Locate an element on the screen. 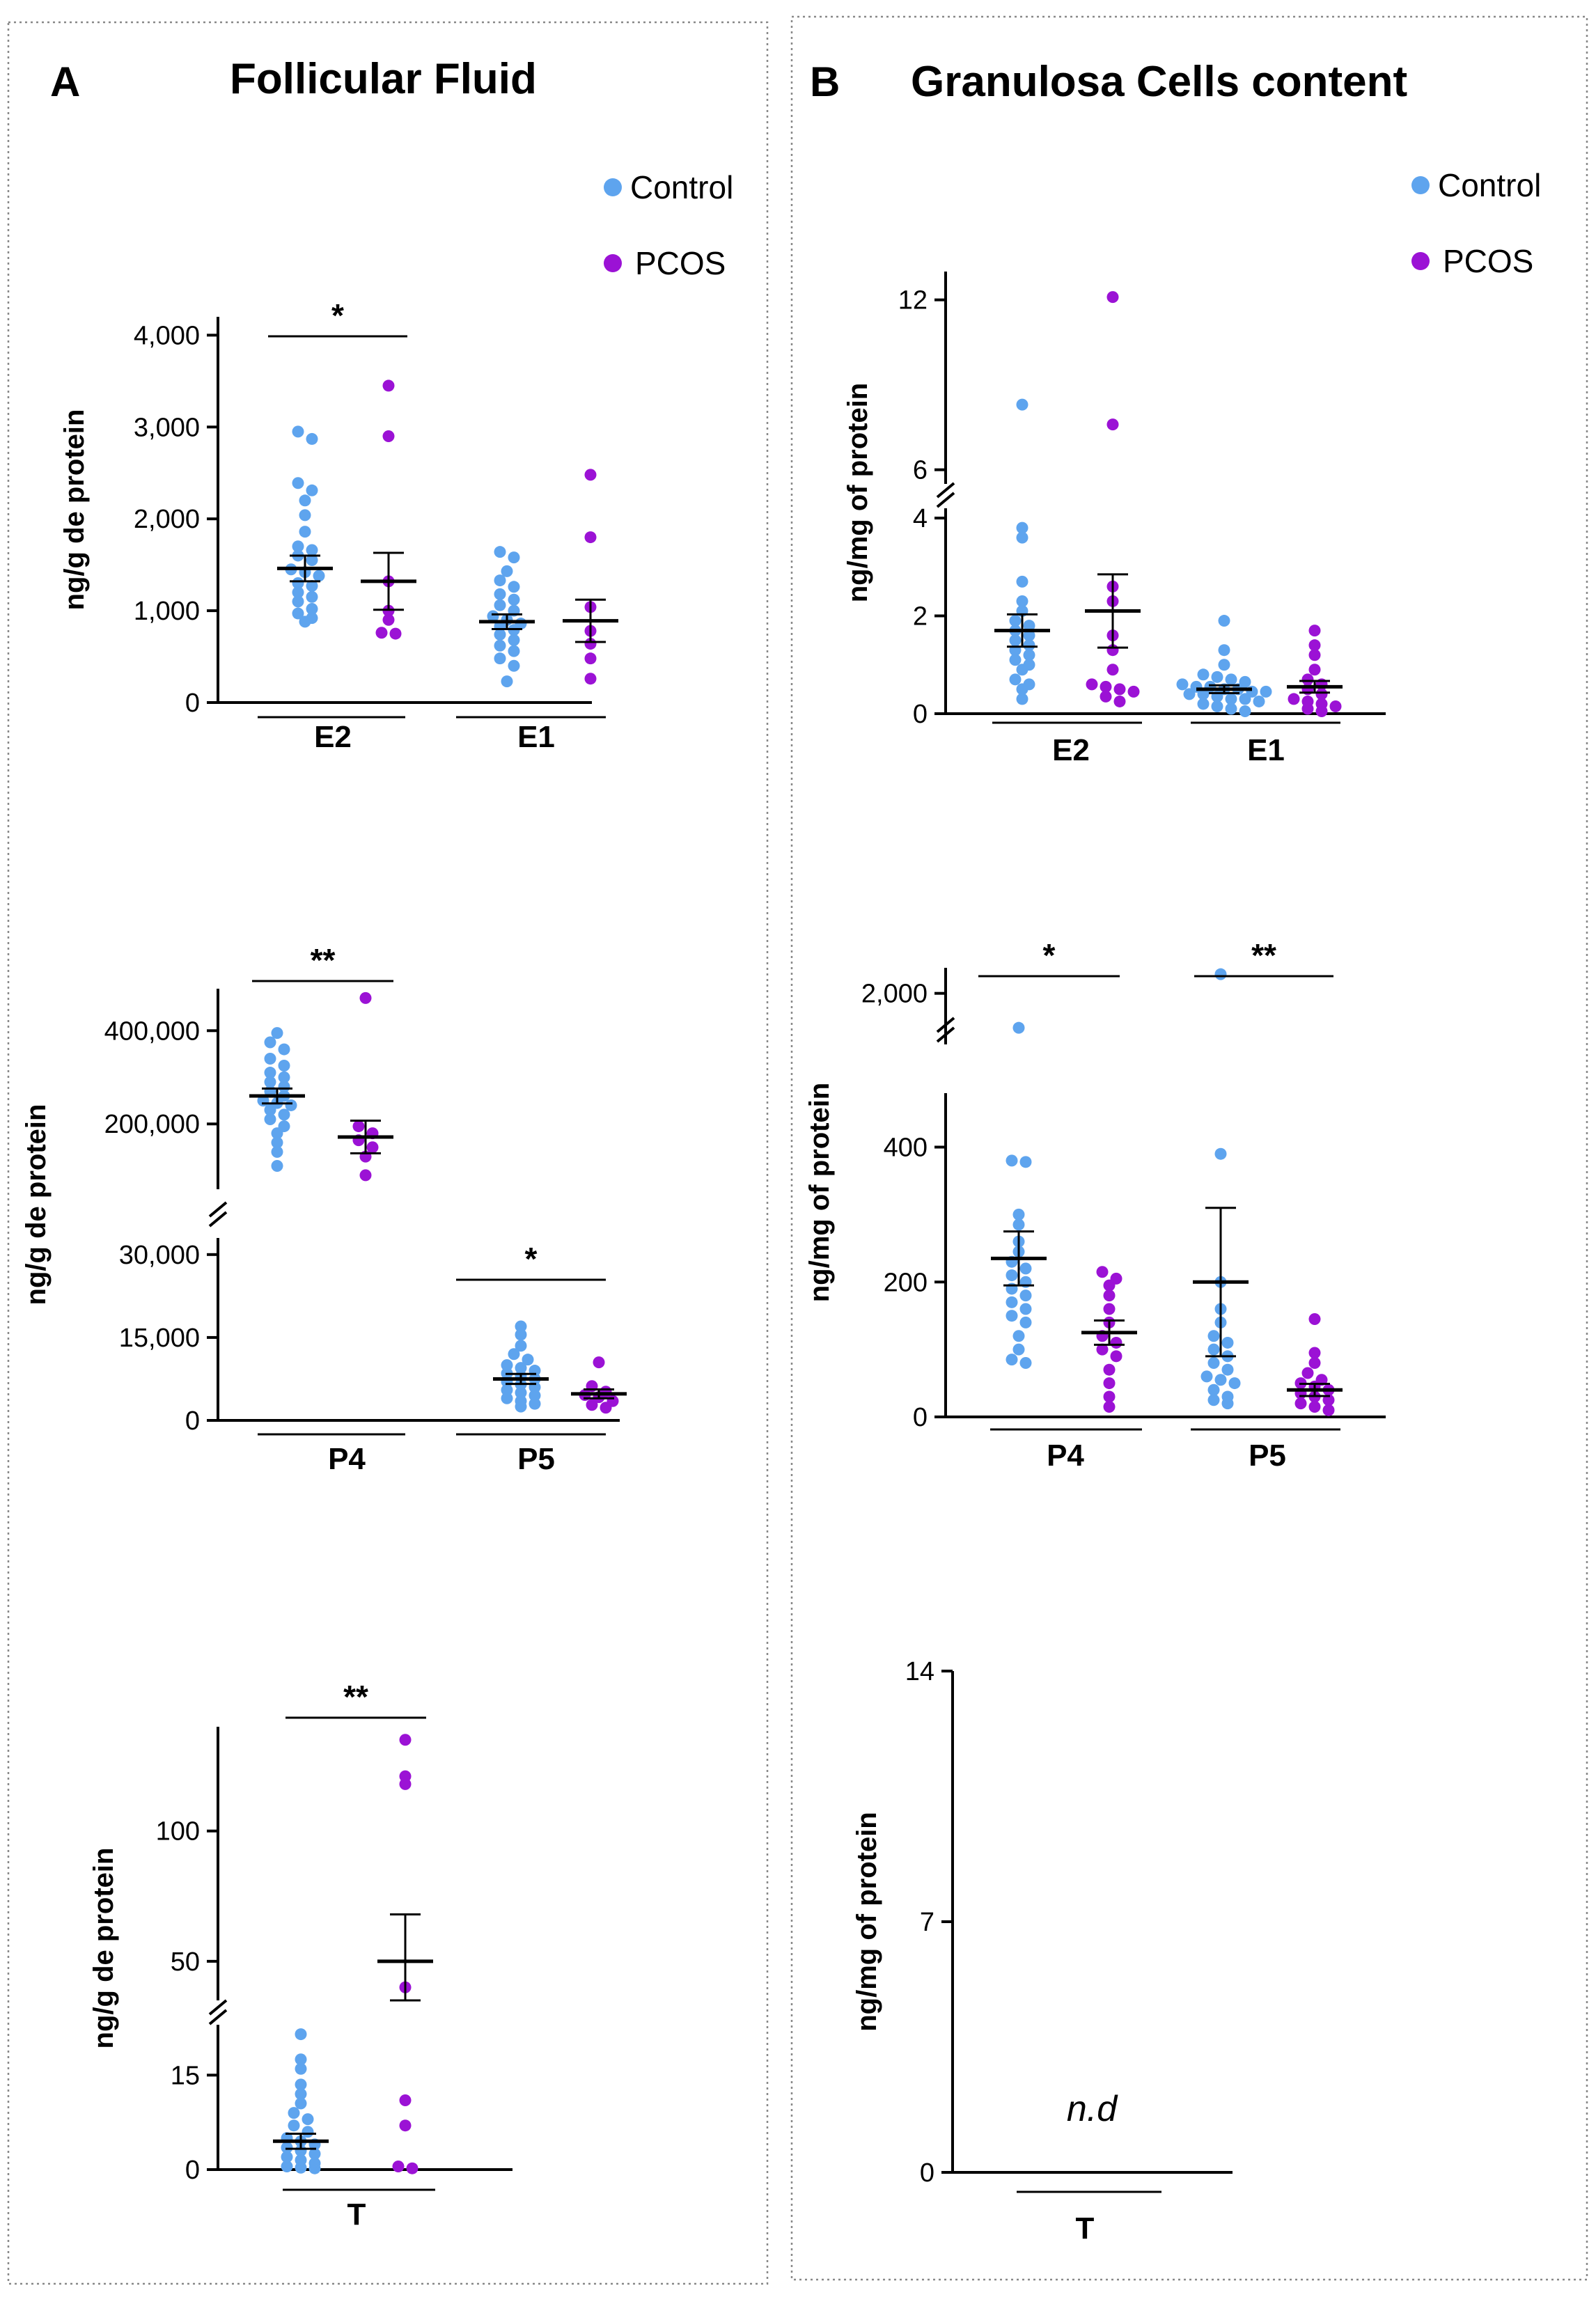  series-p5-pcos is located at coordinates (599, 1385).